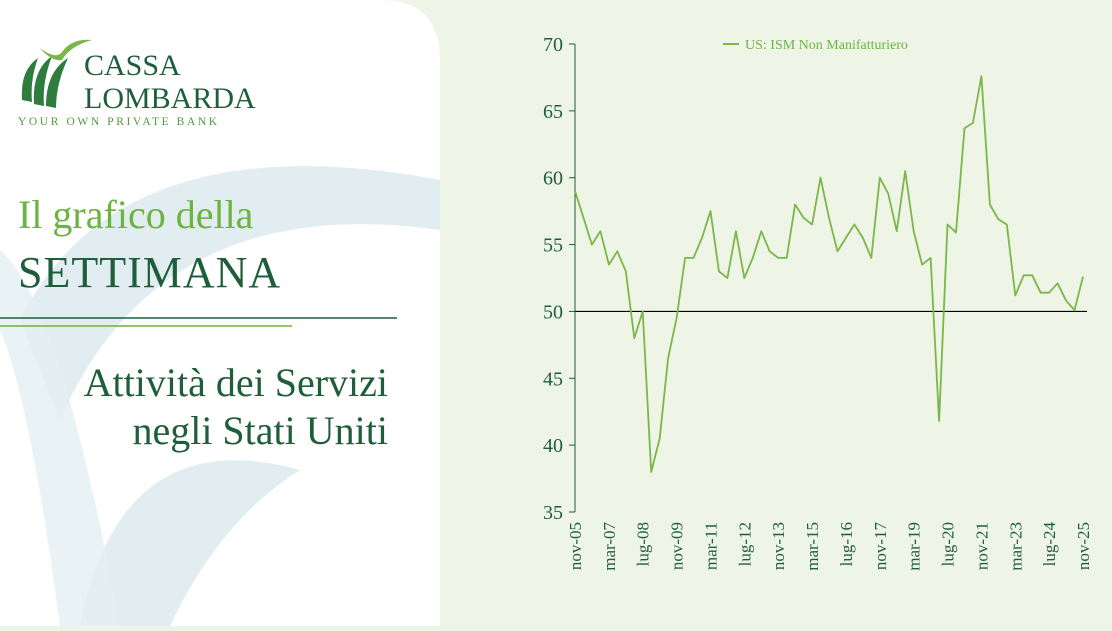  What do you see at coordinates (553, 513) in the screenshot?
I see `y-tick-label: 35` at bounding box center [553, 513].